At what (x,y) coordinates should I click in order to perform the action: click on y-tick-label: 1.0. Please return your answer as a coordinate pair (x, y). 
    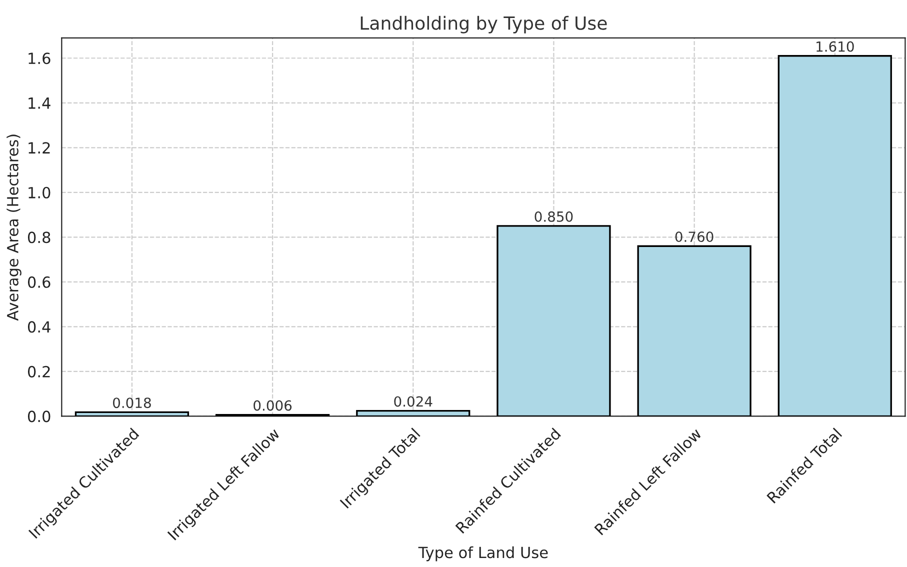
    Looking at the image, I should click on (39, 192).